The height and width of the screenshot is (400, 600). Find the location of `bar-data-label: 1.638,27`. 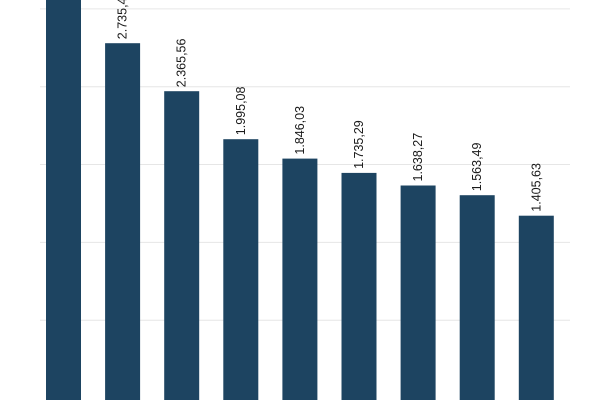

bar-data-label: 1.638,27 is located at coordinates (418, 157).